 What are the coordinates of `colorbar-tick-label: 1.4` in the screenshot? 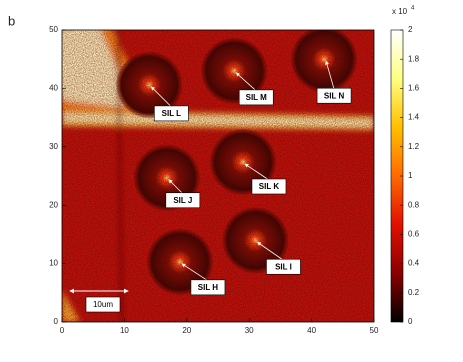 It's located at (414, 117).